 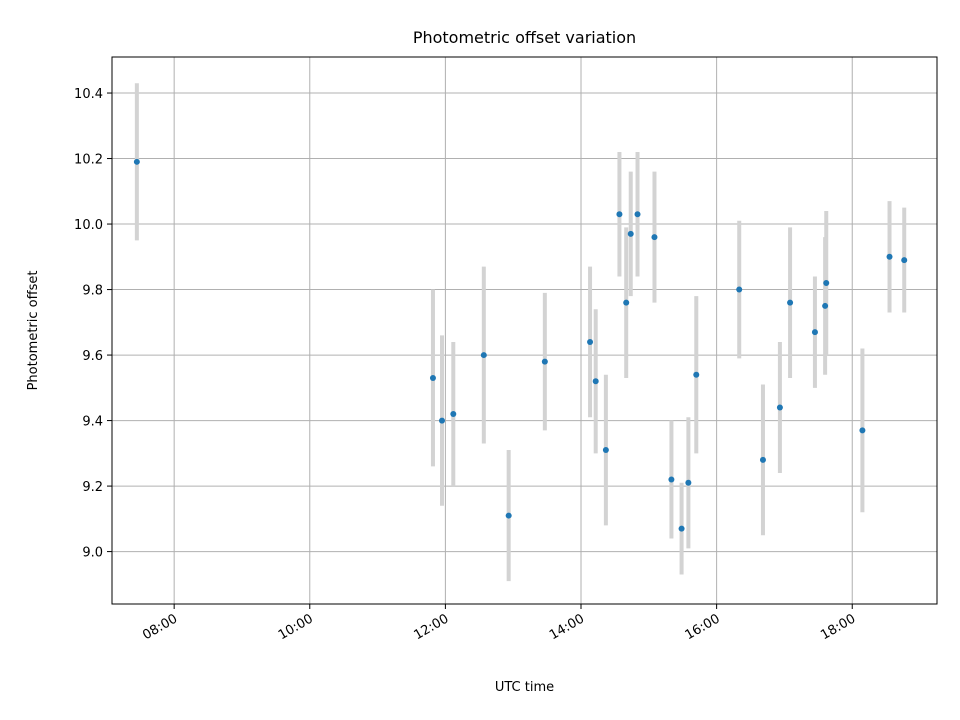 What do you see at coordinates (524, 687) in the screenshot?
I see `x-axis-label: UTC time` at bounding box center [524, 687].